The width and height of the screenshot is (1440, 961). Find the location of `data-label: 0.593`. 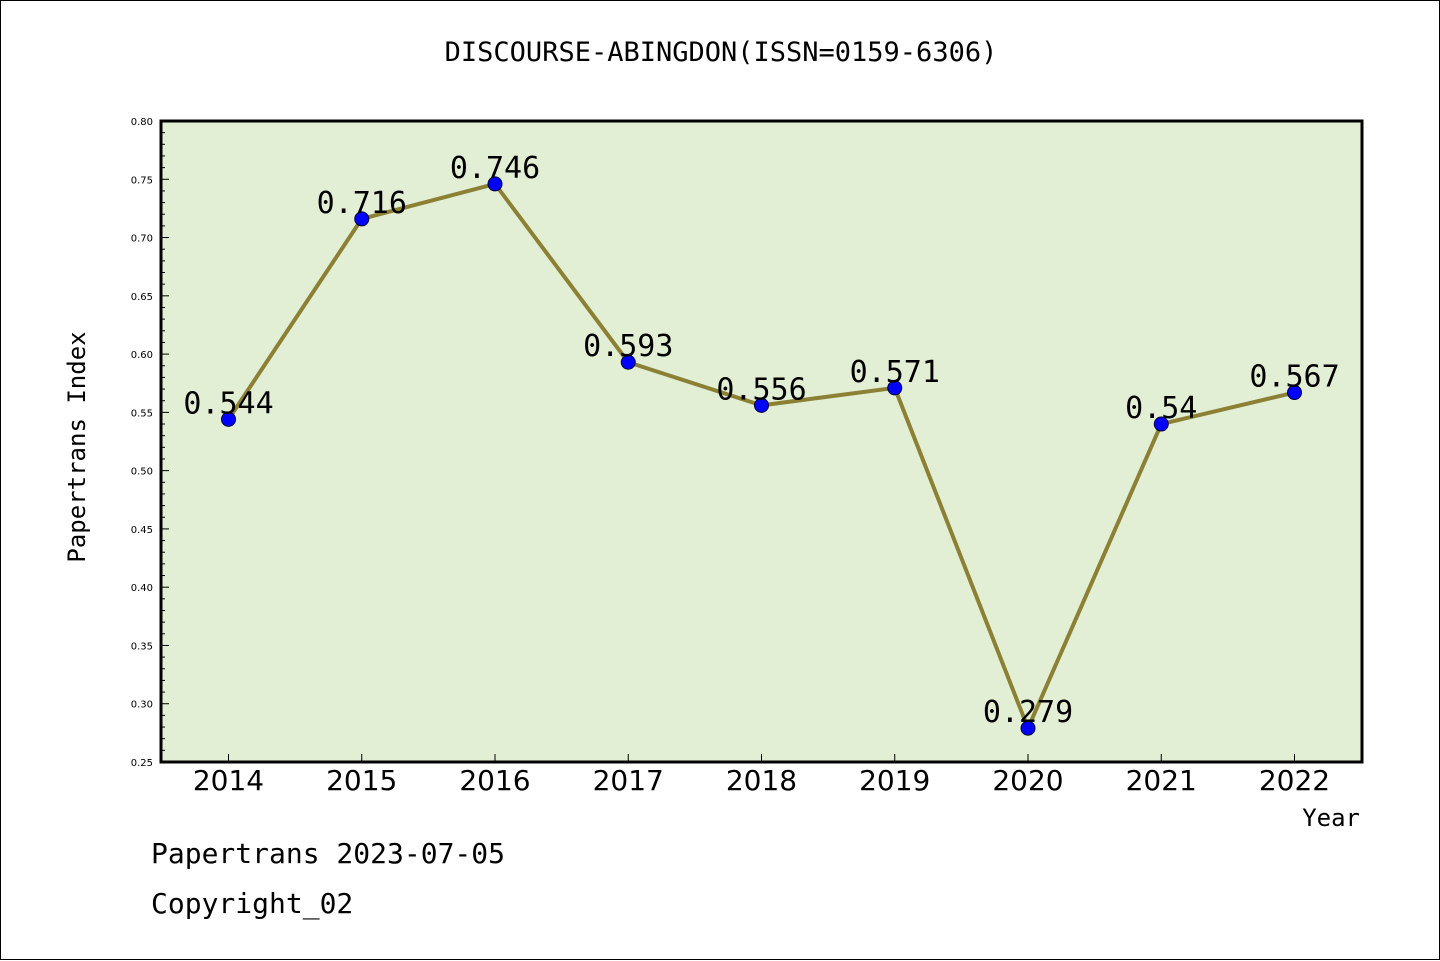

data-label: 0.593 is located at coordinates (628, 346).